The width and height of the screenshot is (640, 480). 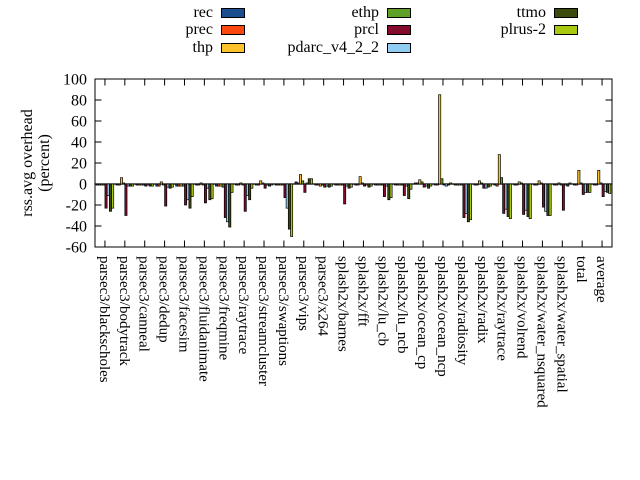 I want to click on legend-label-plrus-2: plrus-2, so click(x=523, y=30).